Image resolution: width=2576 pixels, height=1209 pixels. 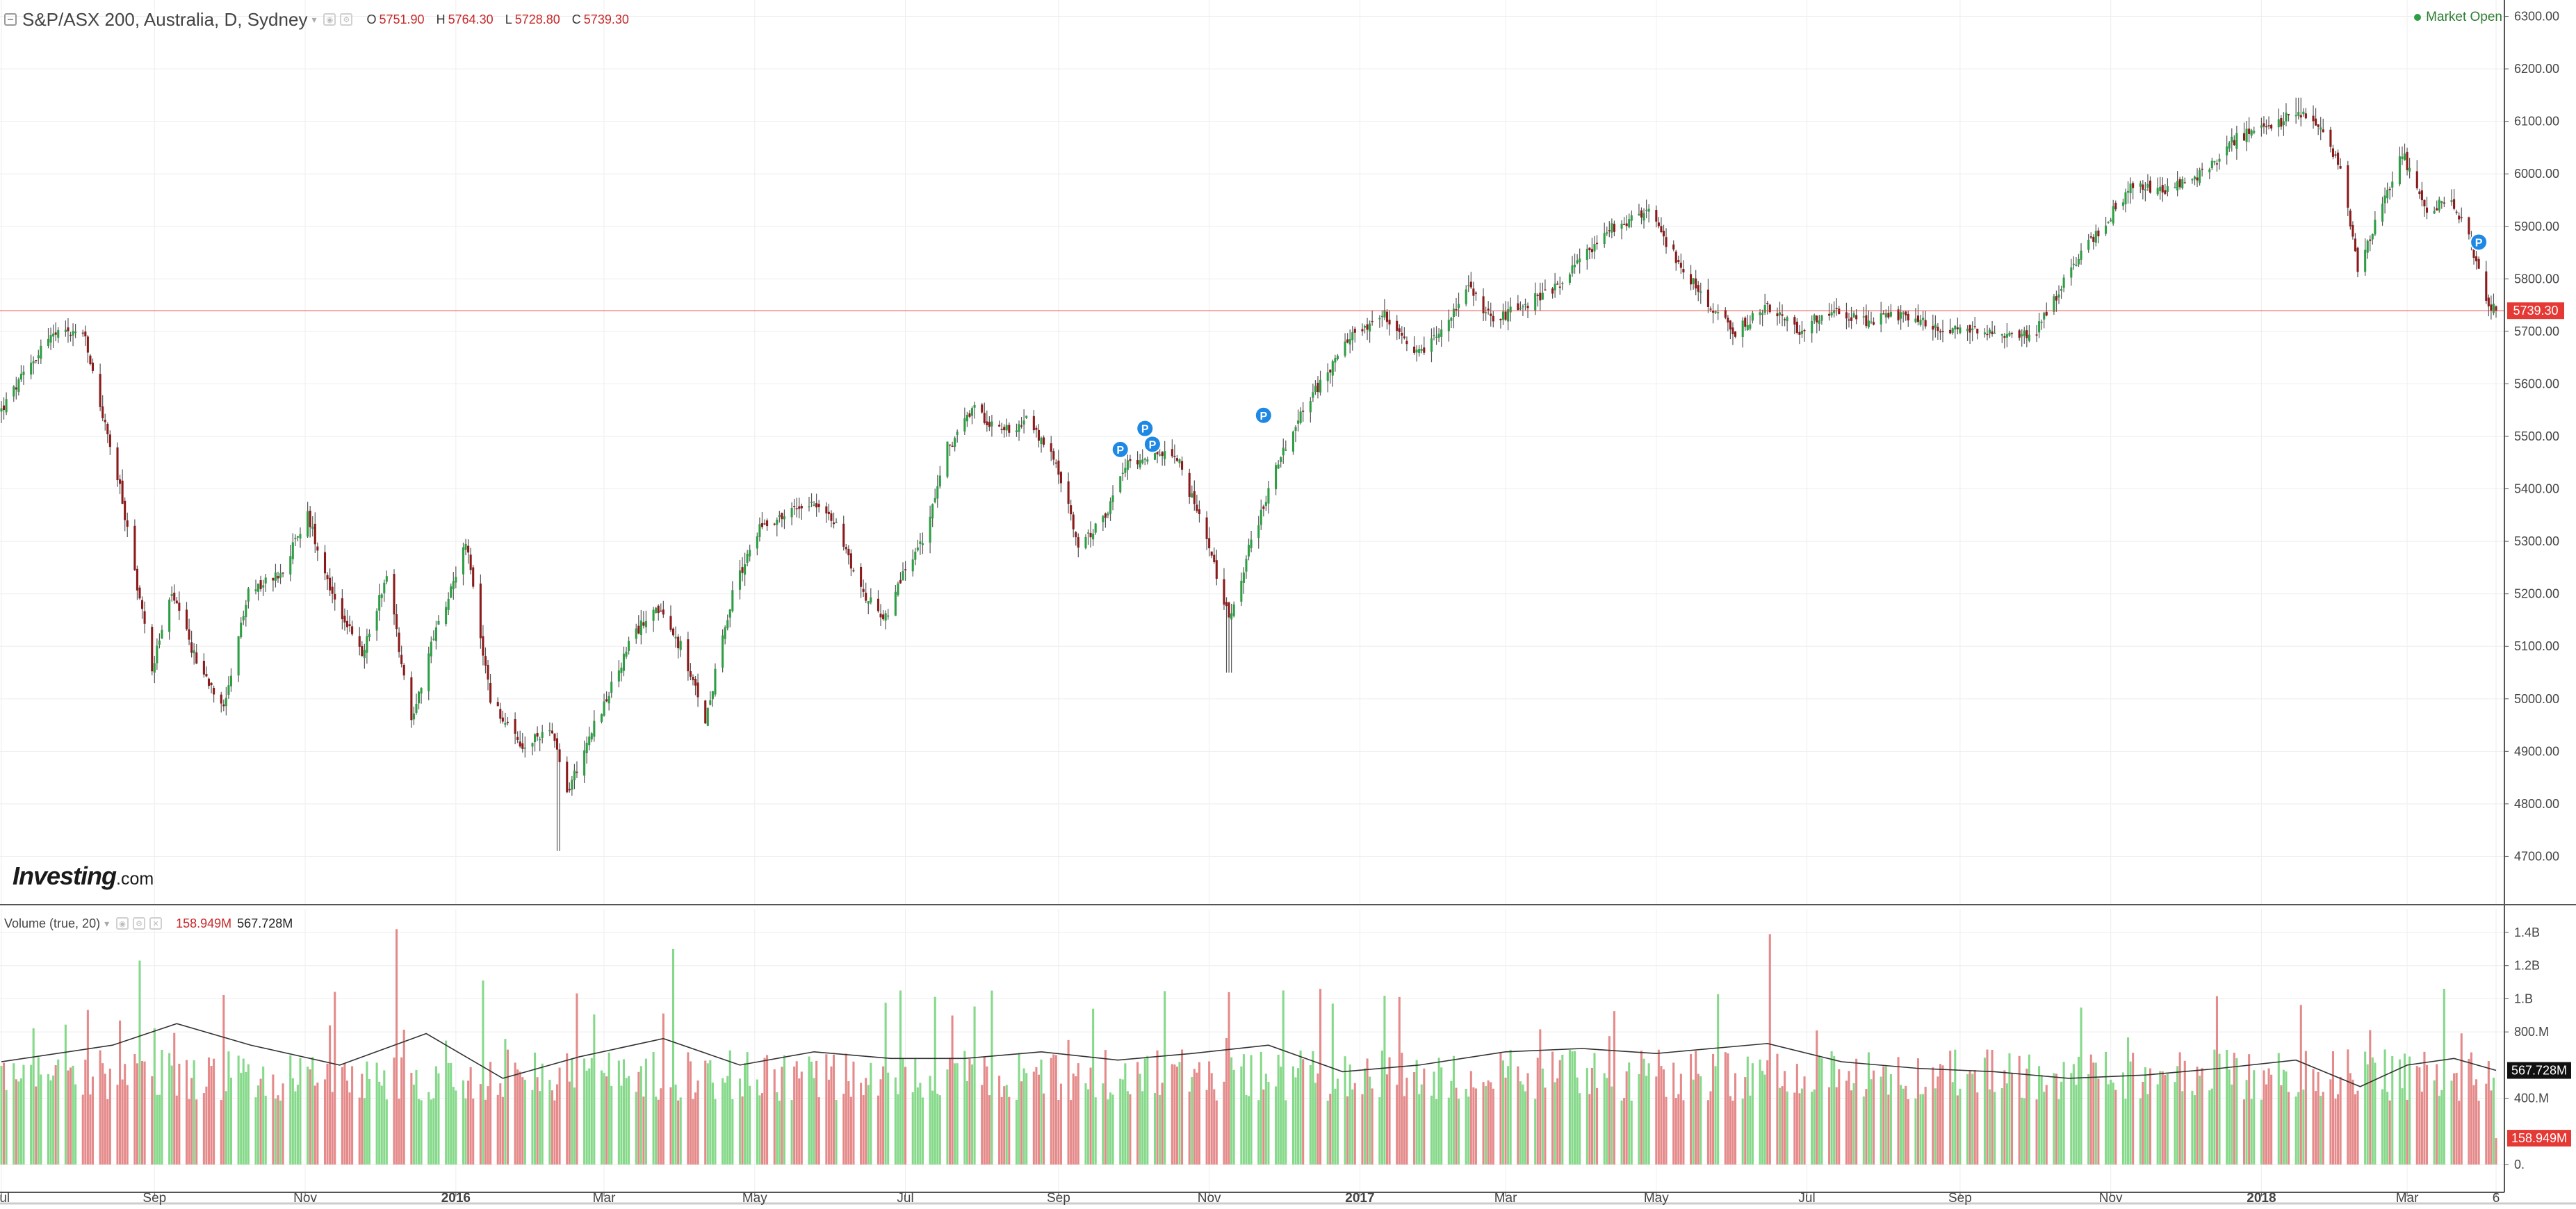 What do you see at coordinates (122, 923) in the screenshot?
I see `volume-hide-button: ◉` at bounding box center [122, 923].